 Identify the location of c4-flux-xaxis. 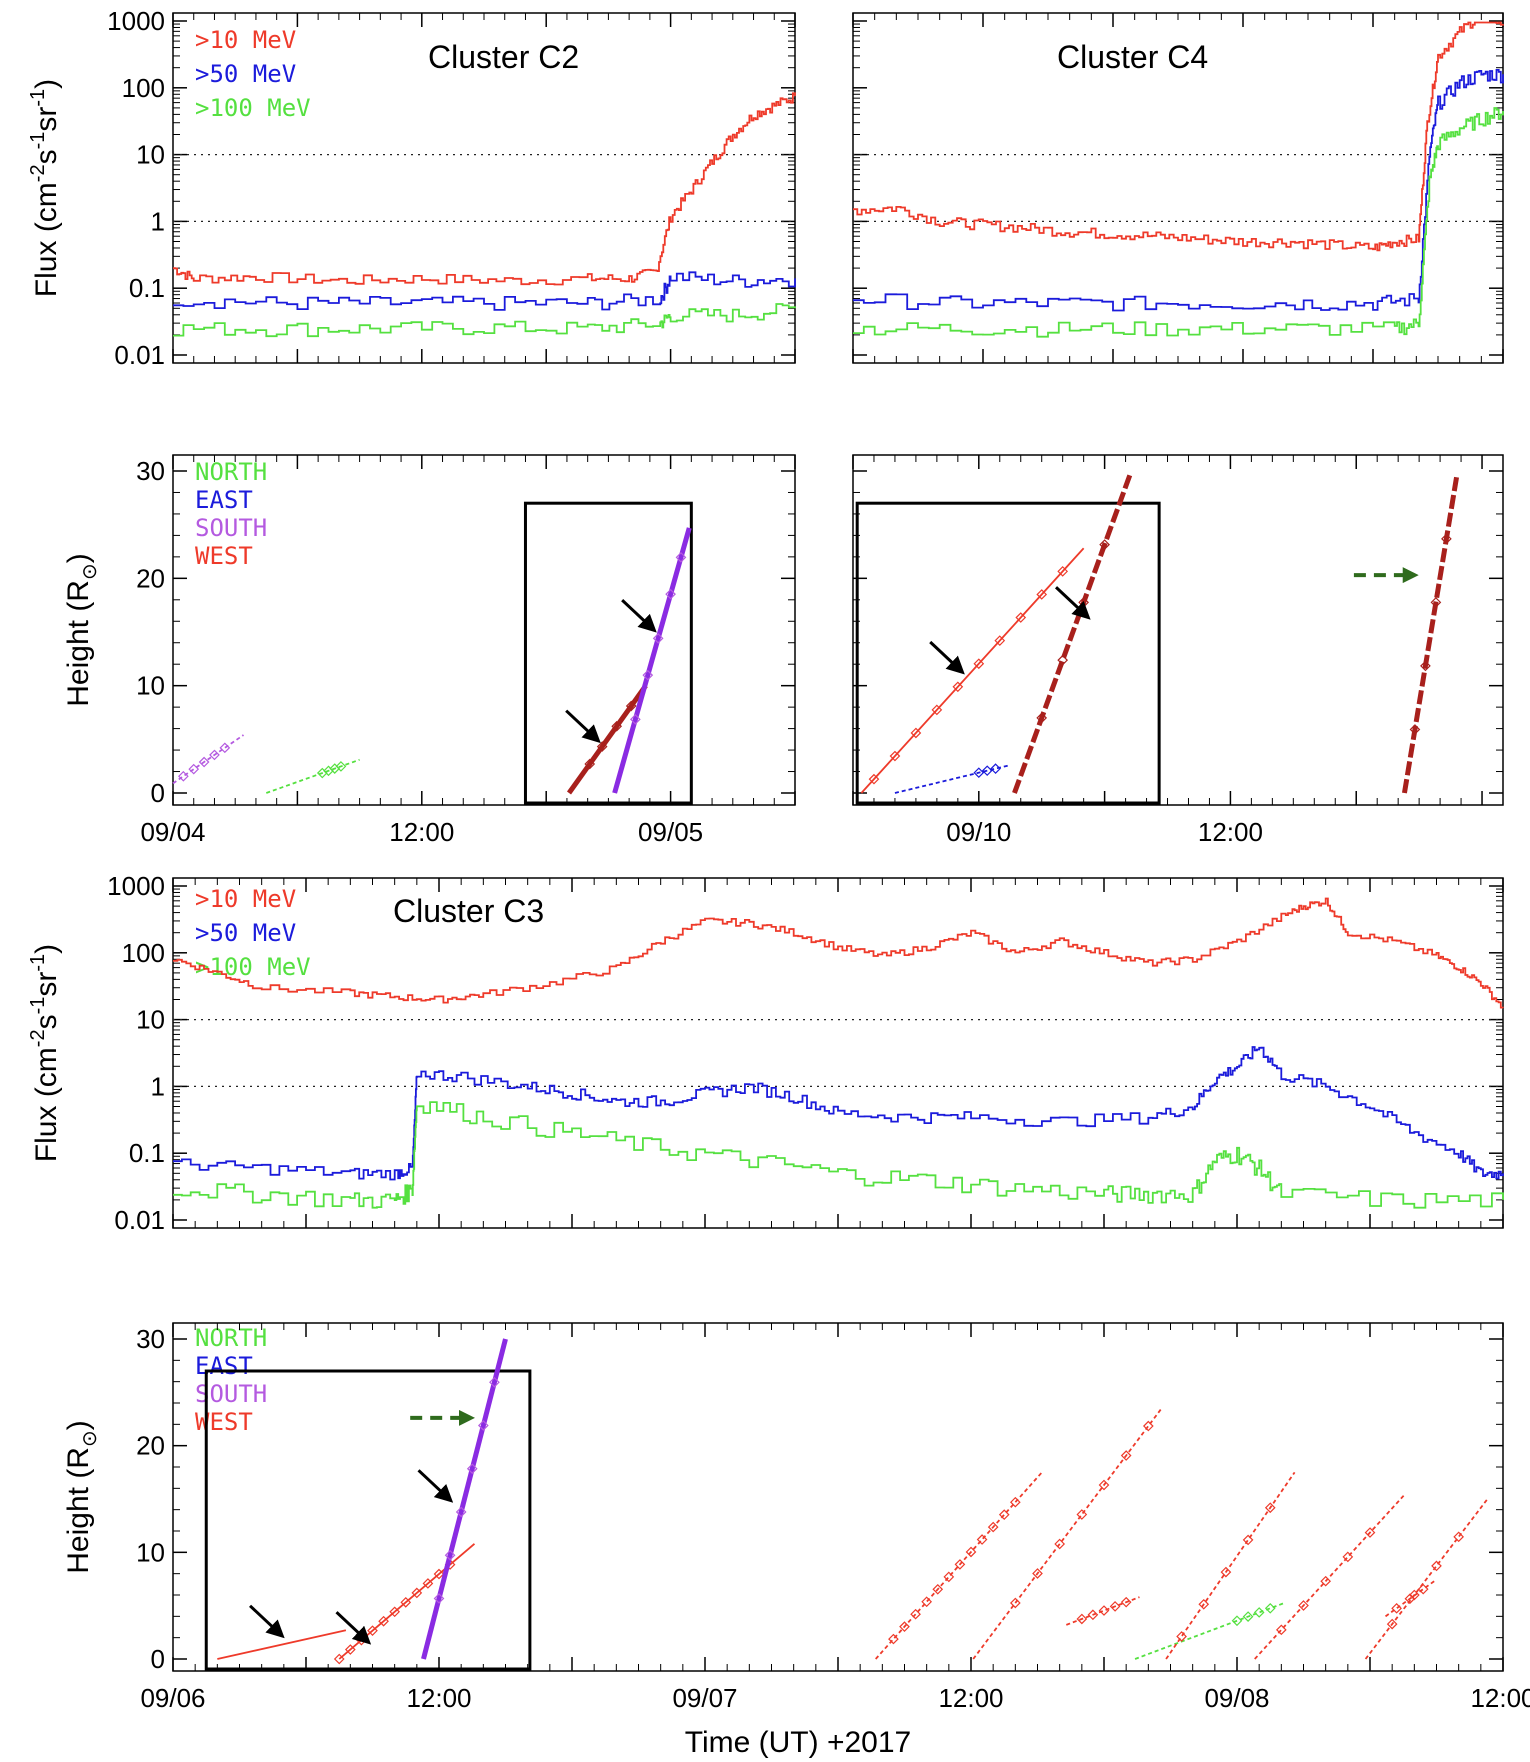
(1178, 188).